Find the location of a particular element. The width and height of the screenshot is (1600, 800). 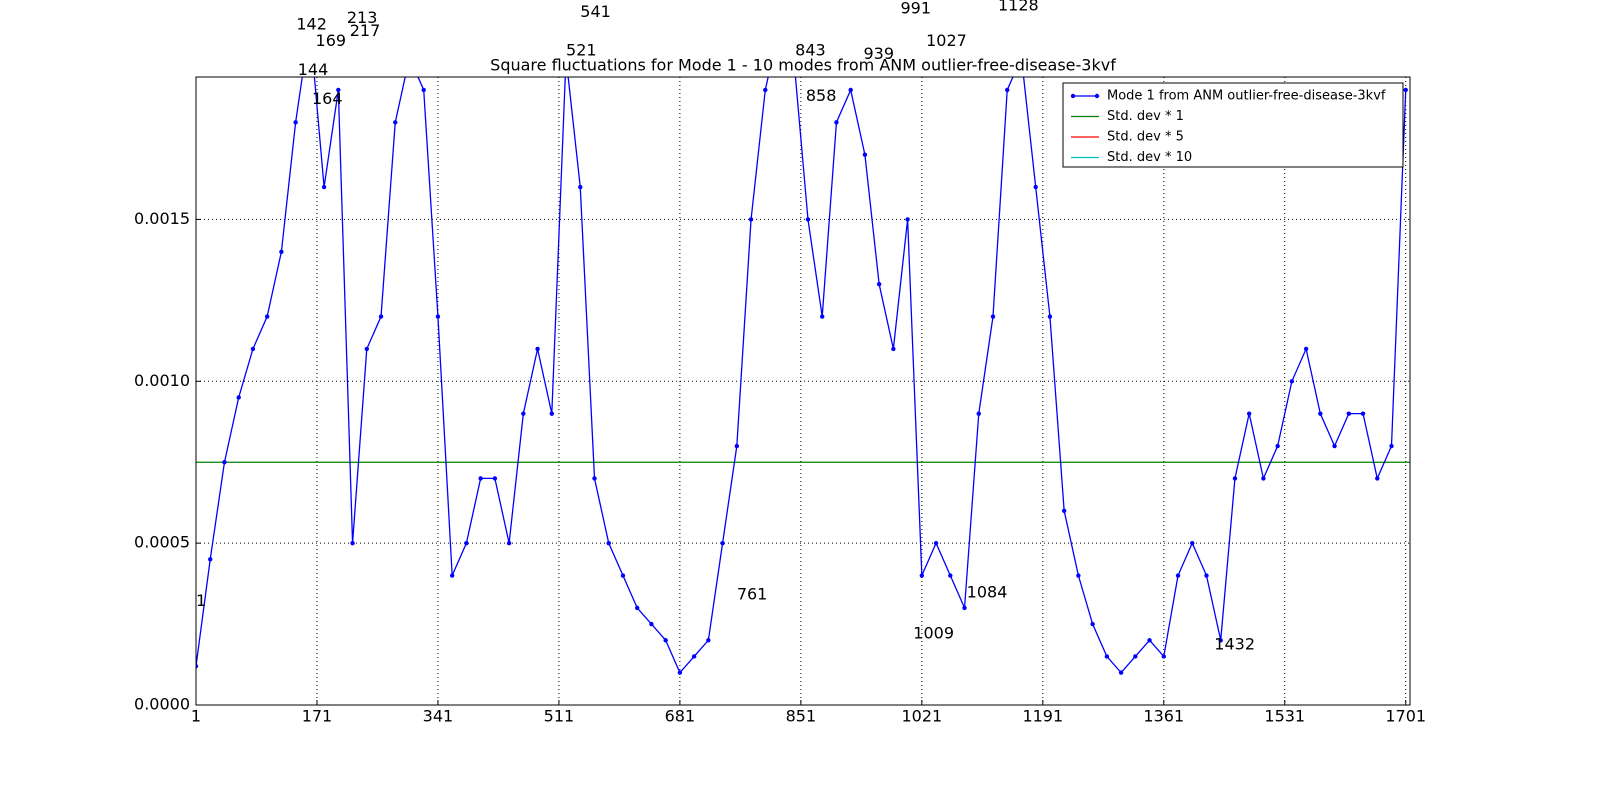

annotation: 939 is located at coordinates (878, 53).